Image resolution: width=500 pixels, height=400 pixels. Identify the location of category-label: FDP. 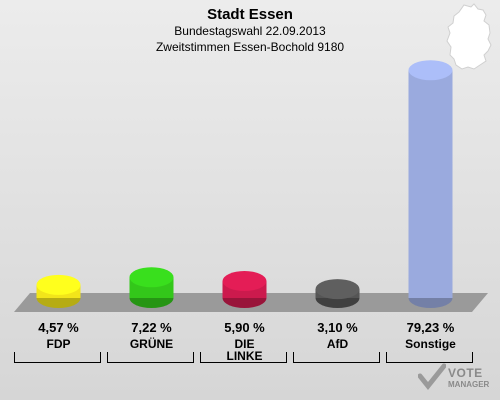
(58, 344).